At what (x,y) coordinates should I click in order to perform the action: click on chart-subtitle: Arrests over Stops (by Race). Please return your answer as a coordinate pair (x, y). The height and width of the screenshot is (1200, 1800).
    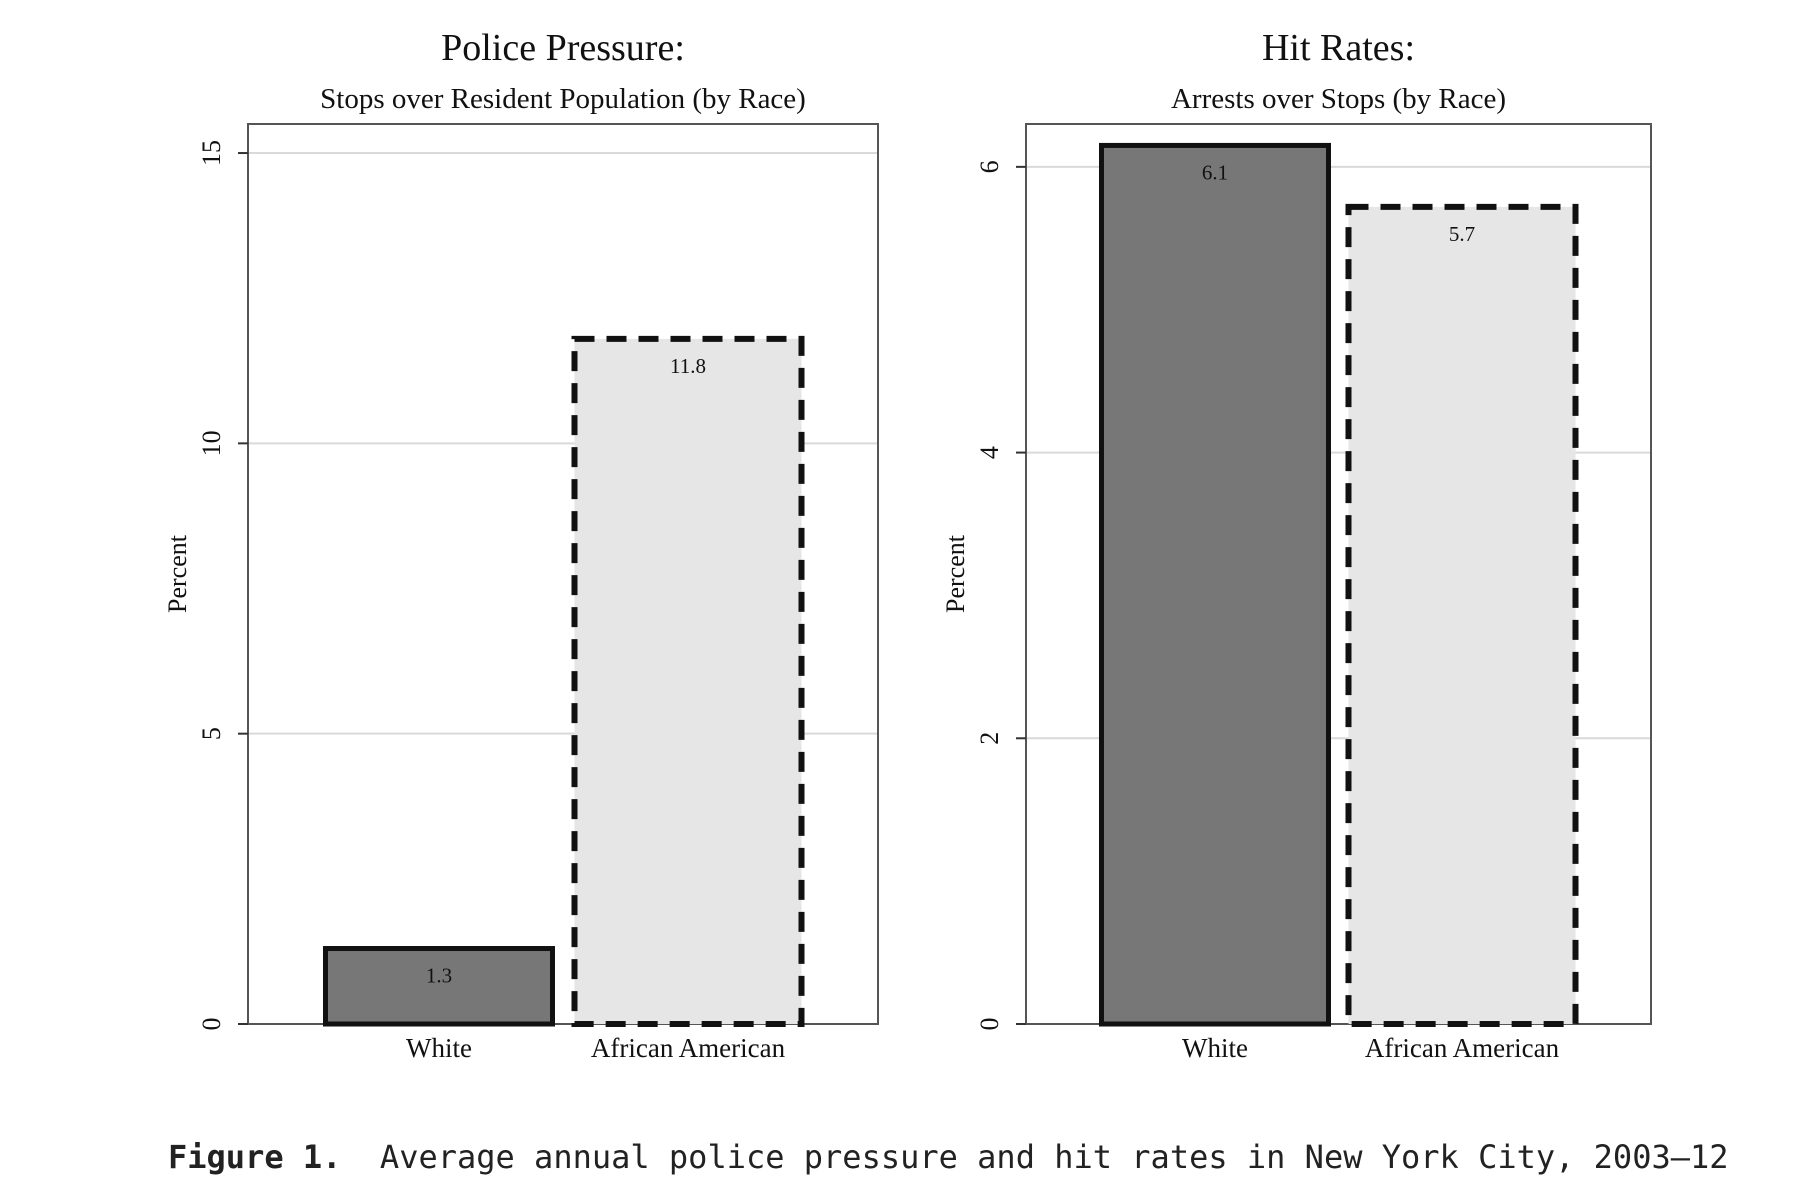
    Looking at the image, I should click on (1338, 99).